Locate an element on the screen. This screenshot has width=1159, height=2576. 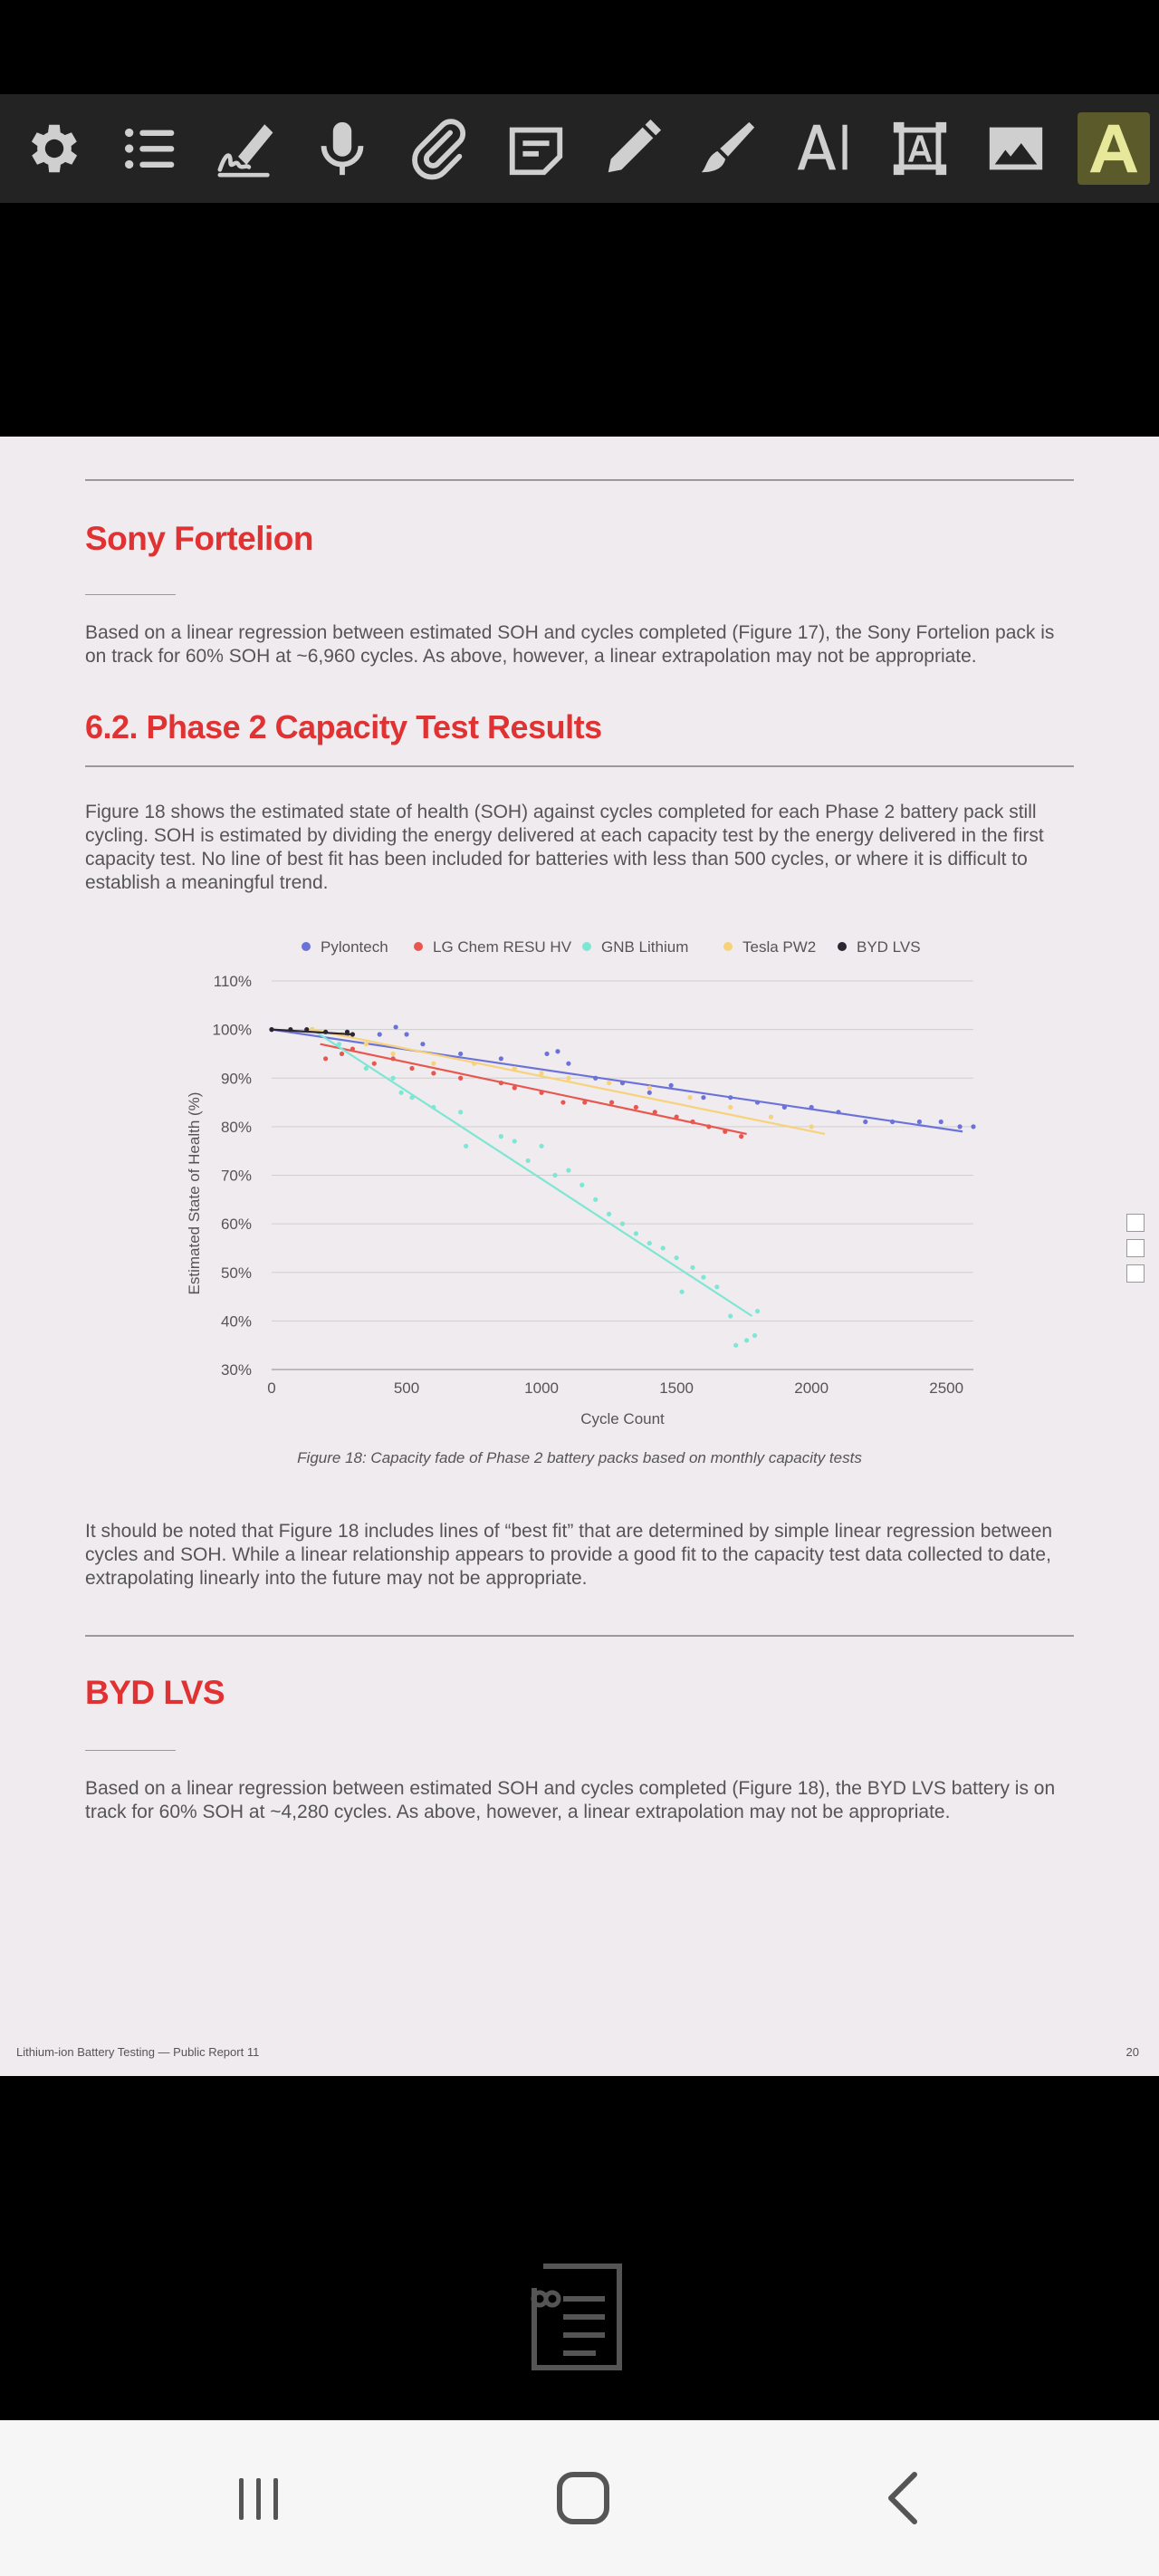
x-tick-label: 2500 is located at coordinates (946, 1388).